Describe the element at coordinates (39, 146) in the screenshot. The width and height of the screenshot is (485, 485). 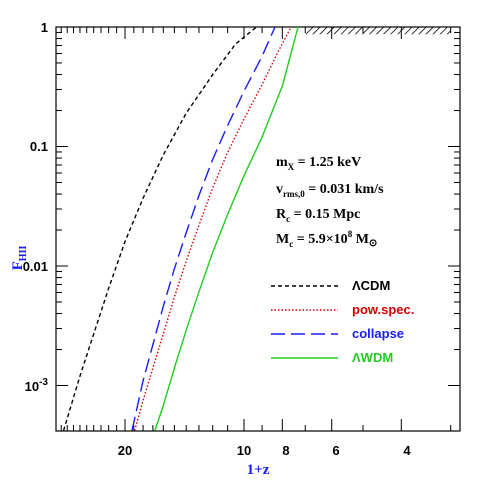
I see `y-tick-label: 0.1` at that location.